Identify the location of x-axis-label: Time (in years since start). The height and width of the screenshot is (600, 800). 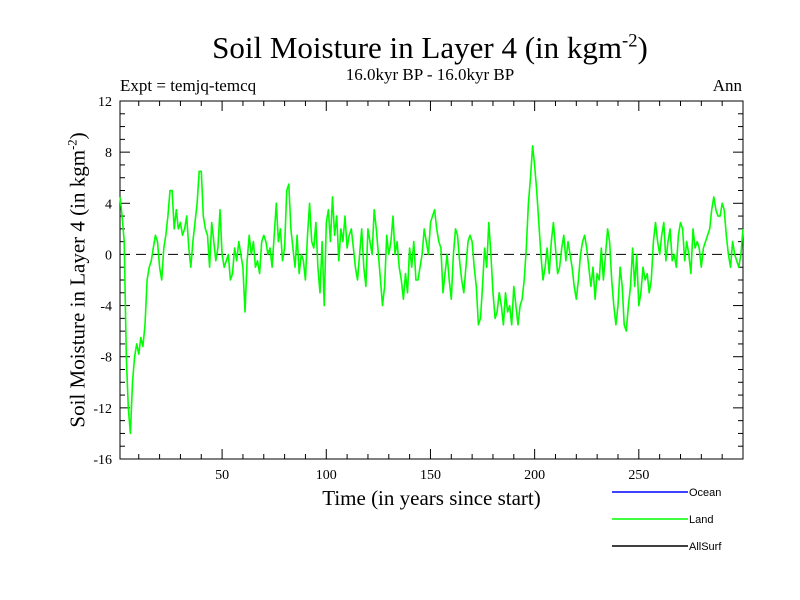
(431, 498).